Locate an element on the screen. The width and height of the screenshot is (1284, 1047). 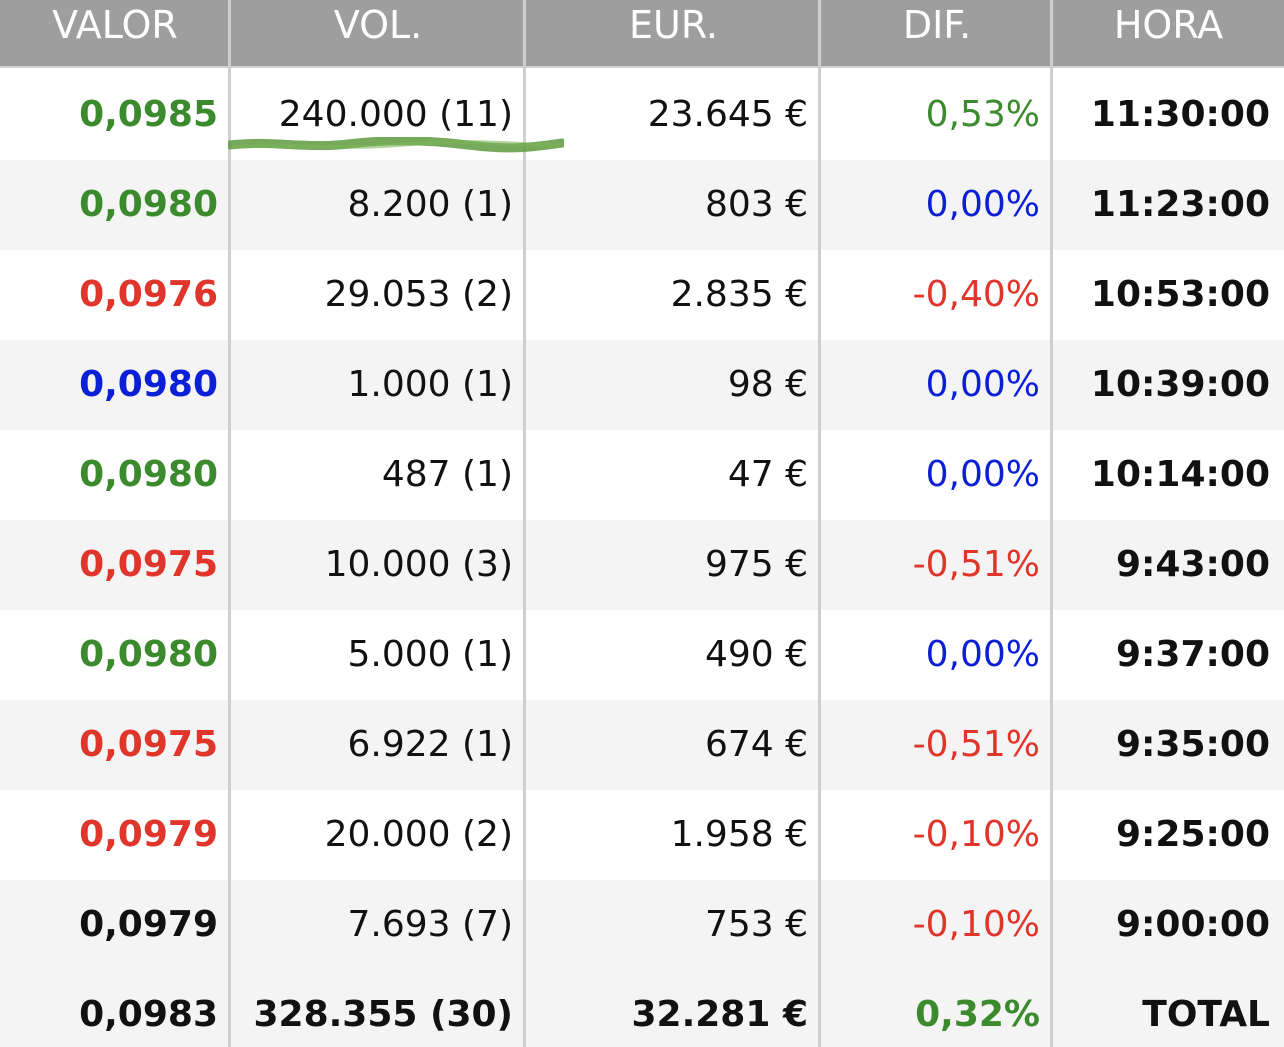
cell-dif: -0,40% is located at coordinates (976, 294).